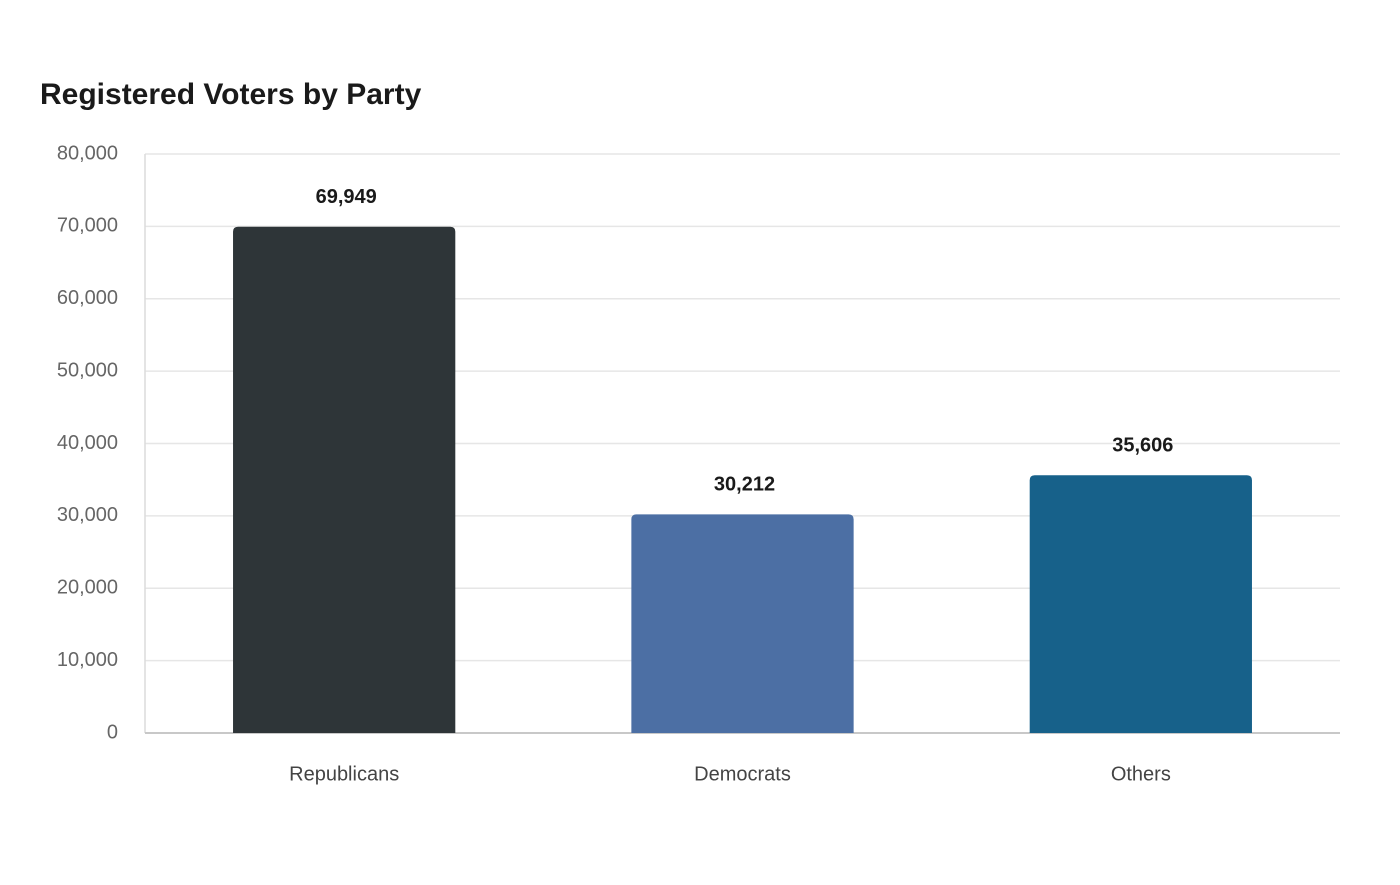 Image resolution: width=1400 pixels, height=885 pixels. What do you see at coordinates (1141, 774) in the screenshot?
I see `x-tick-label: Others` at bounding box center [1141, 774].